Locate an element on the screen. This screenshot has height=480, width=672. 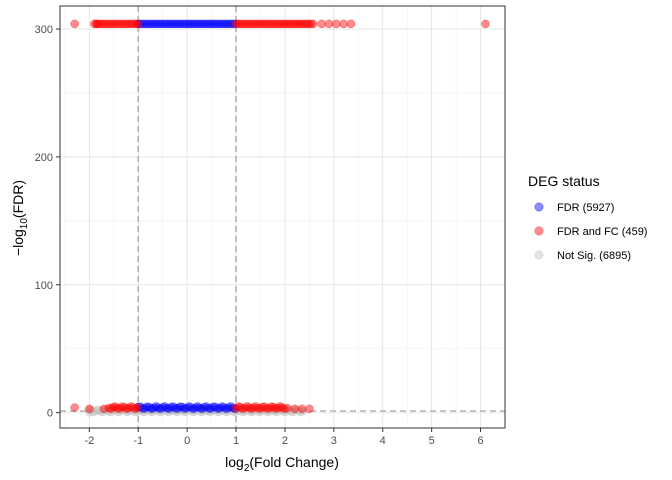
legend-key is located at coordinates (539, 255).